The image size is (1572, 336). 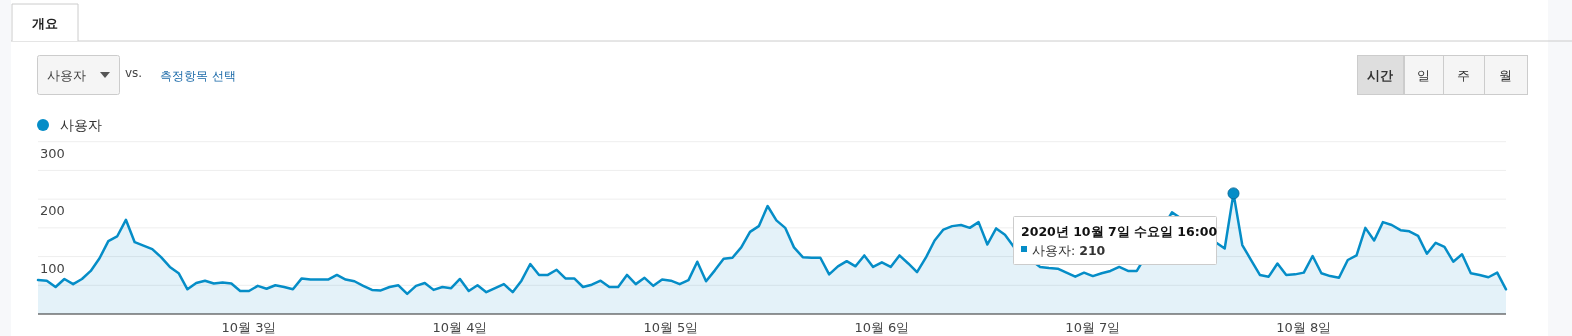 What do you see at coordinates (52, 153) in the screenshot?
I see `y-tick-label: 300` at bounding box center [52, 153].